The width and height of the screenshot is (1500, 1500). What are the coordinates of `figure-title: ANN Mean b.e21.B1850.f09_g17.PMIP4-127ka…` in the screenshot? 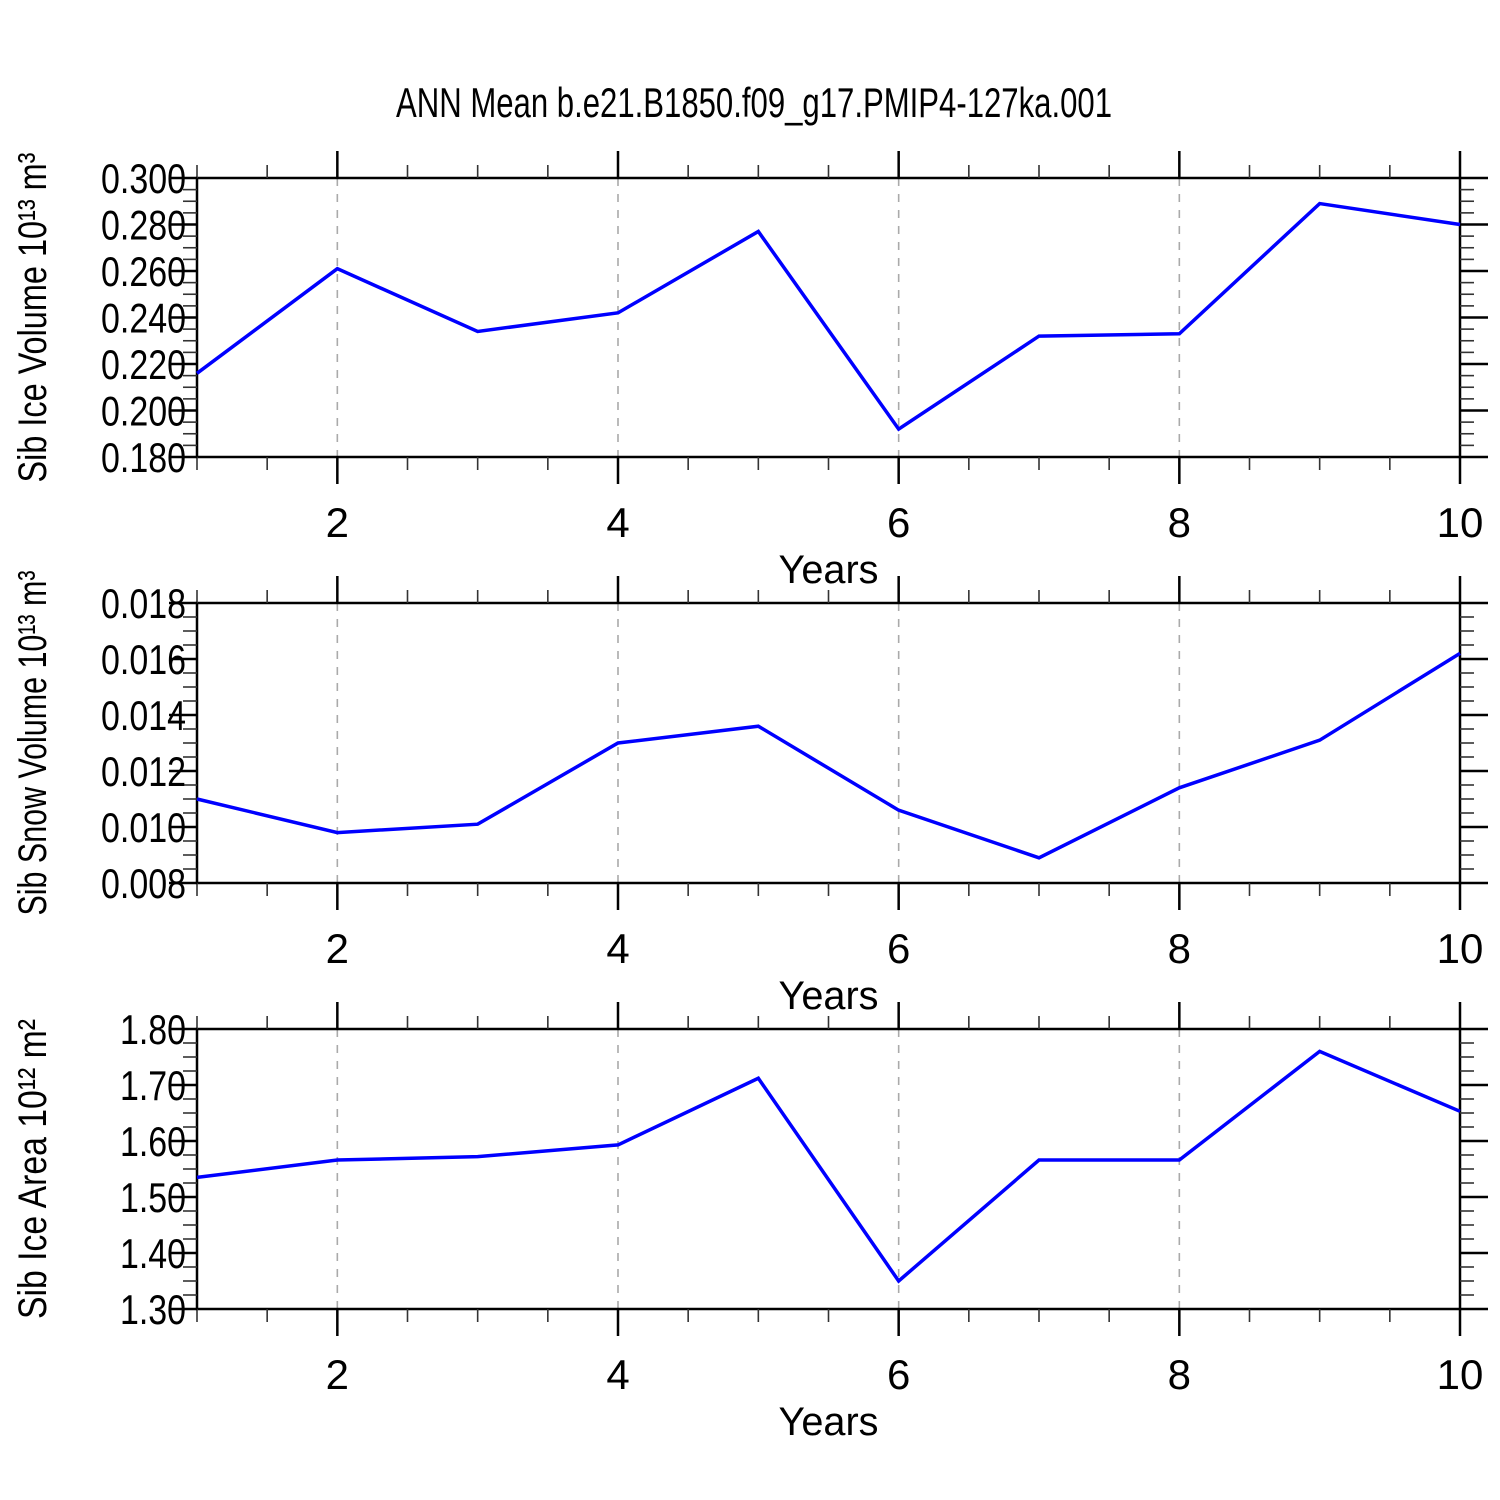 It's located at (754, 102).